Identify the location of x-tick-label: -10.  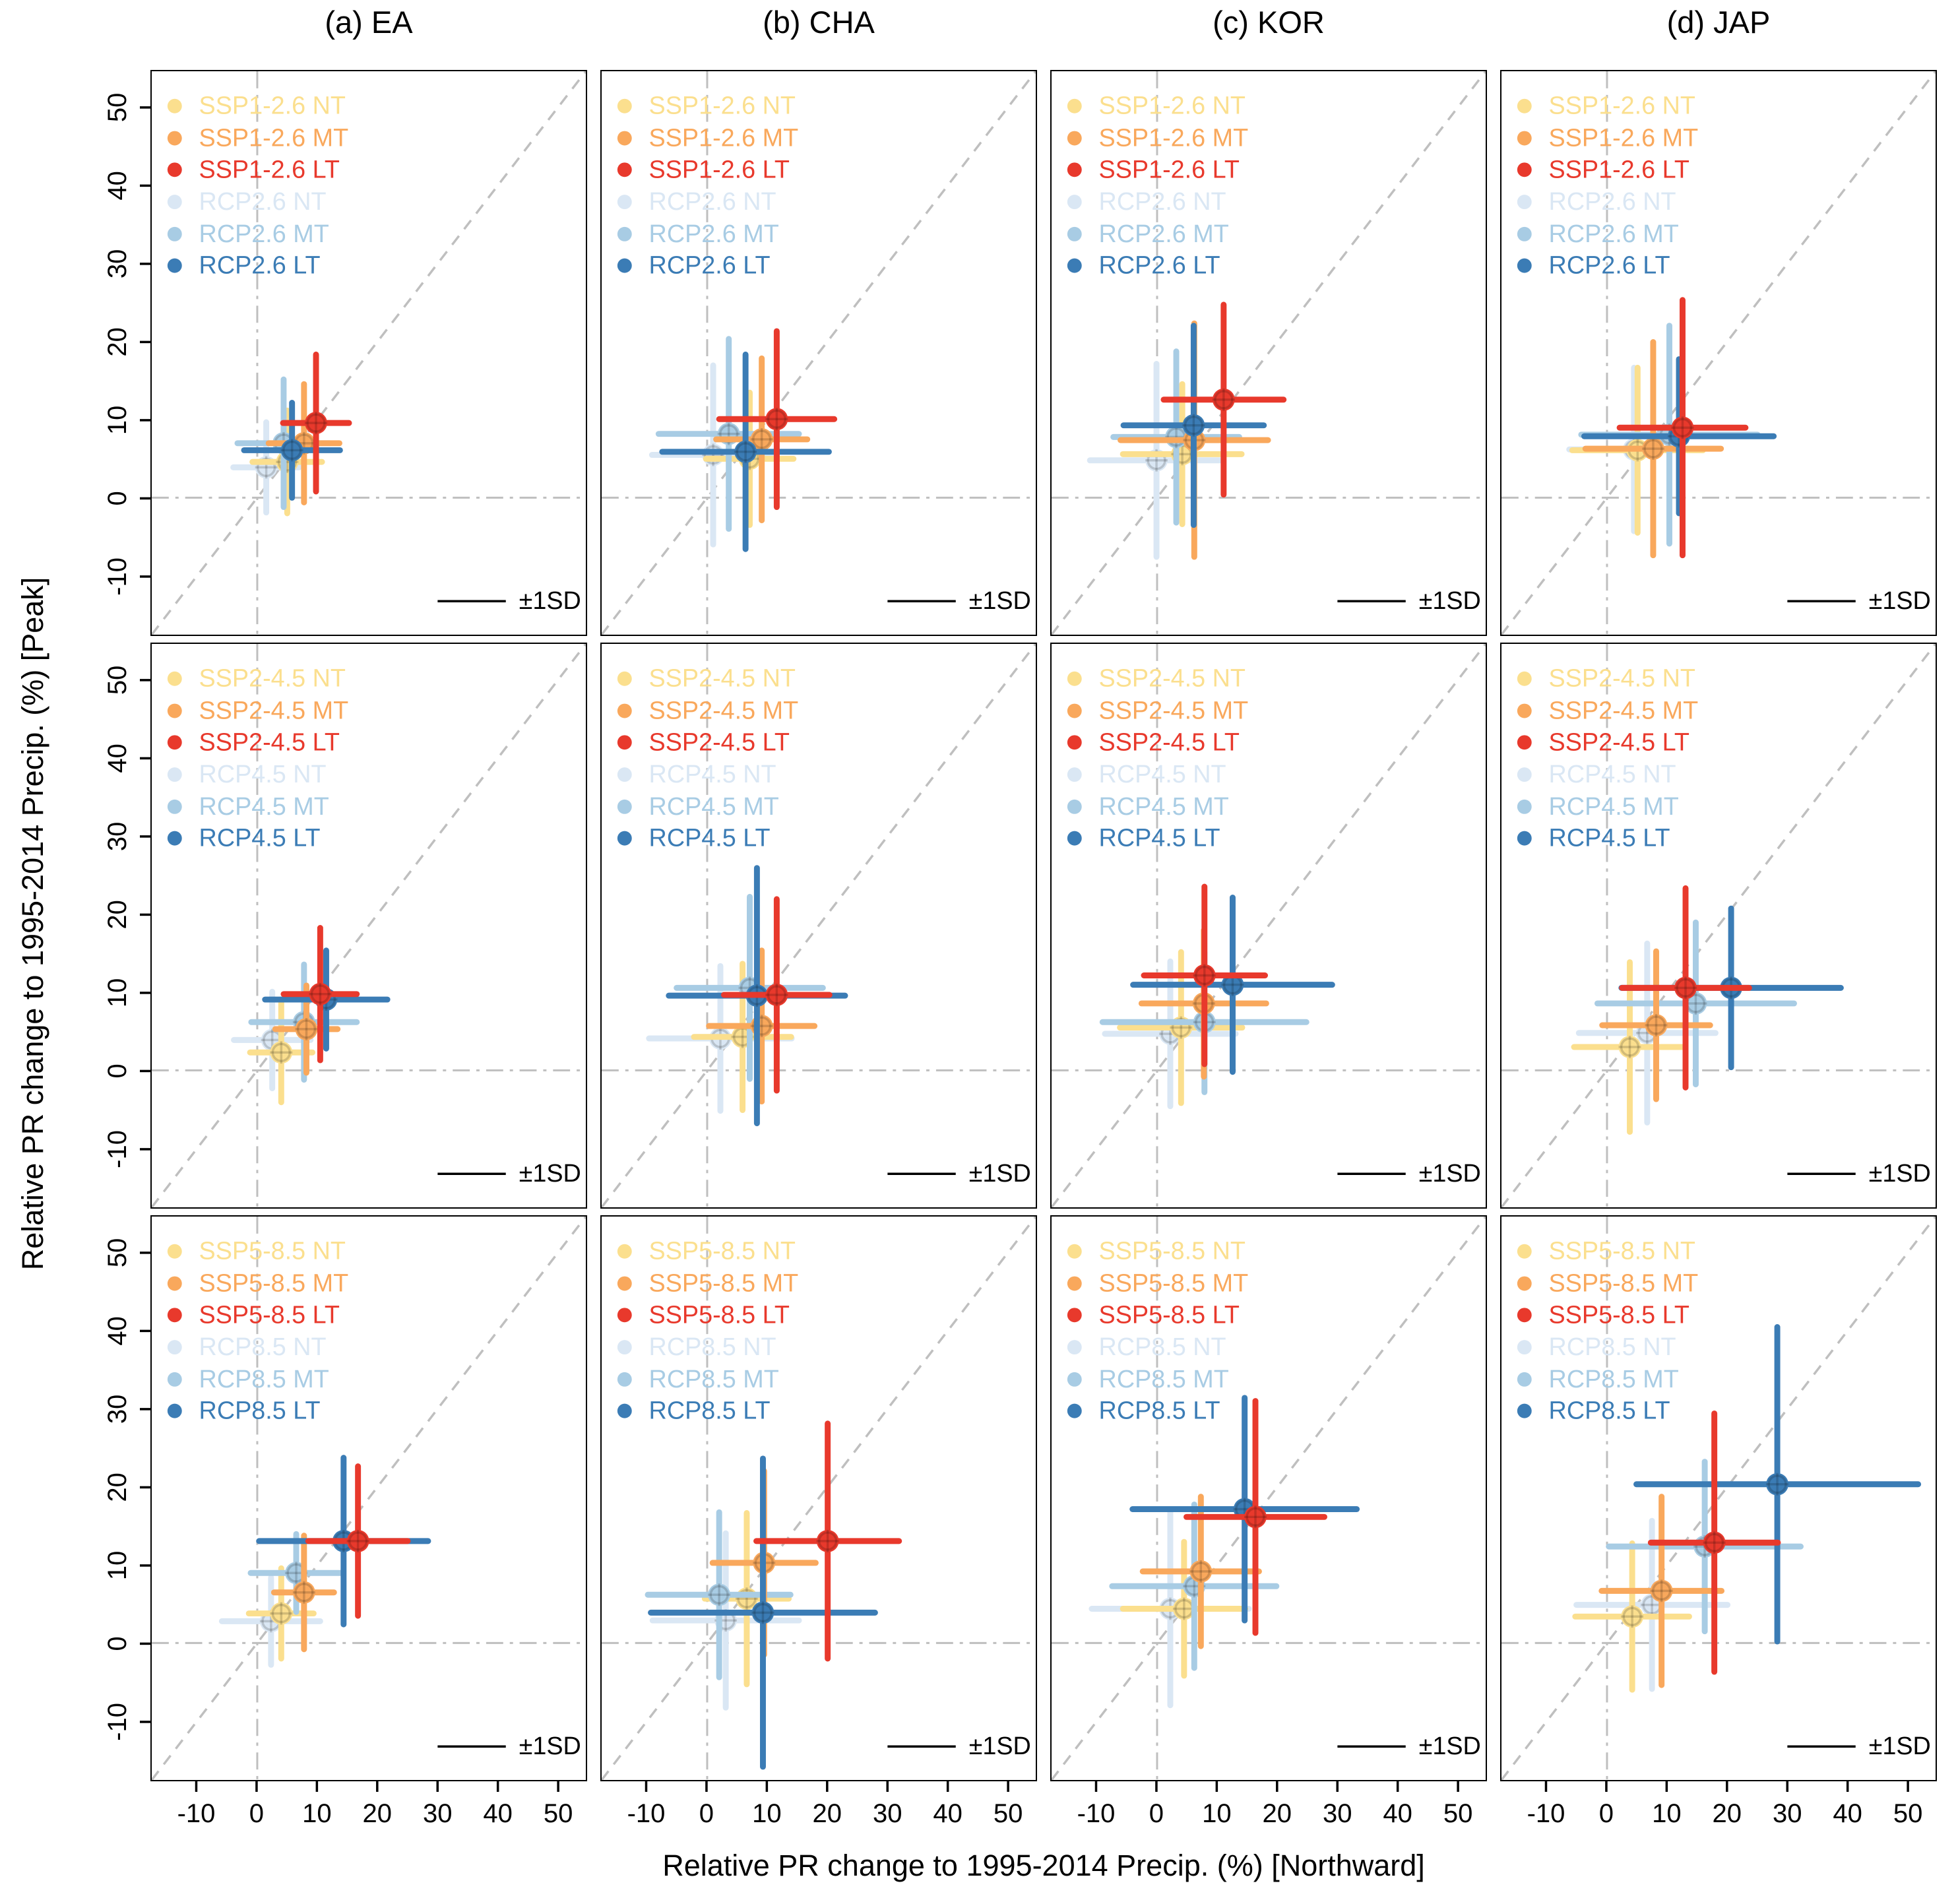
(646, 1813).